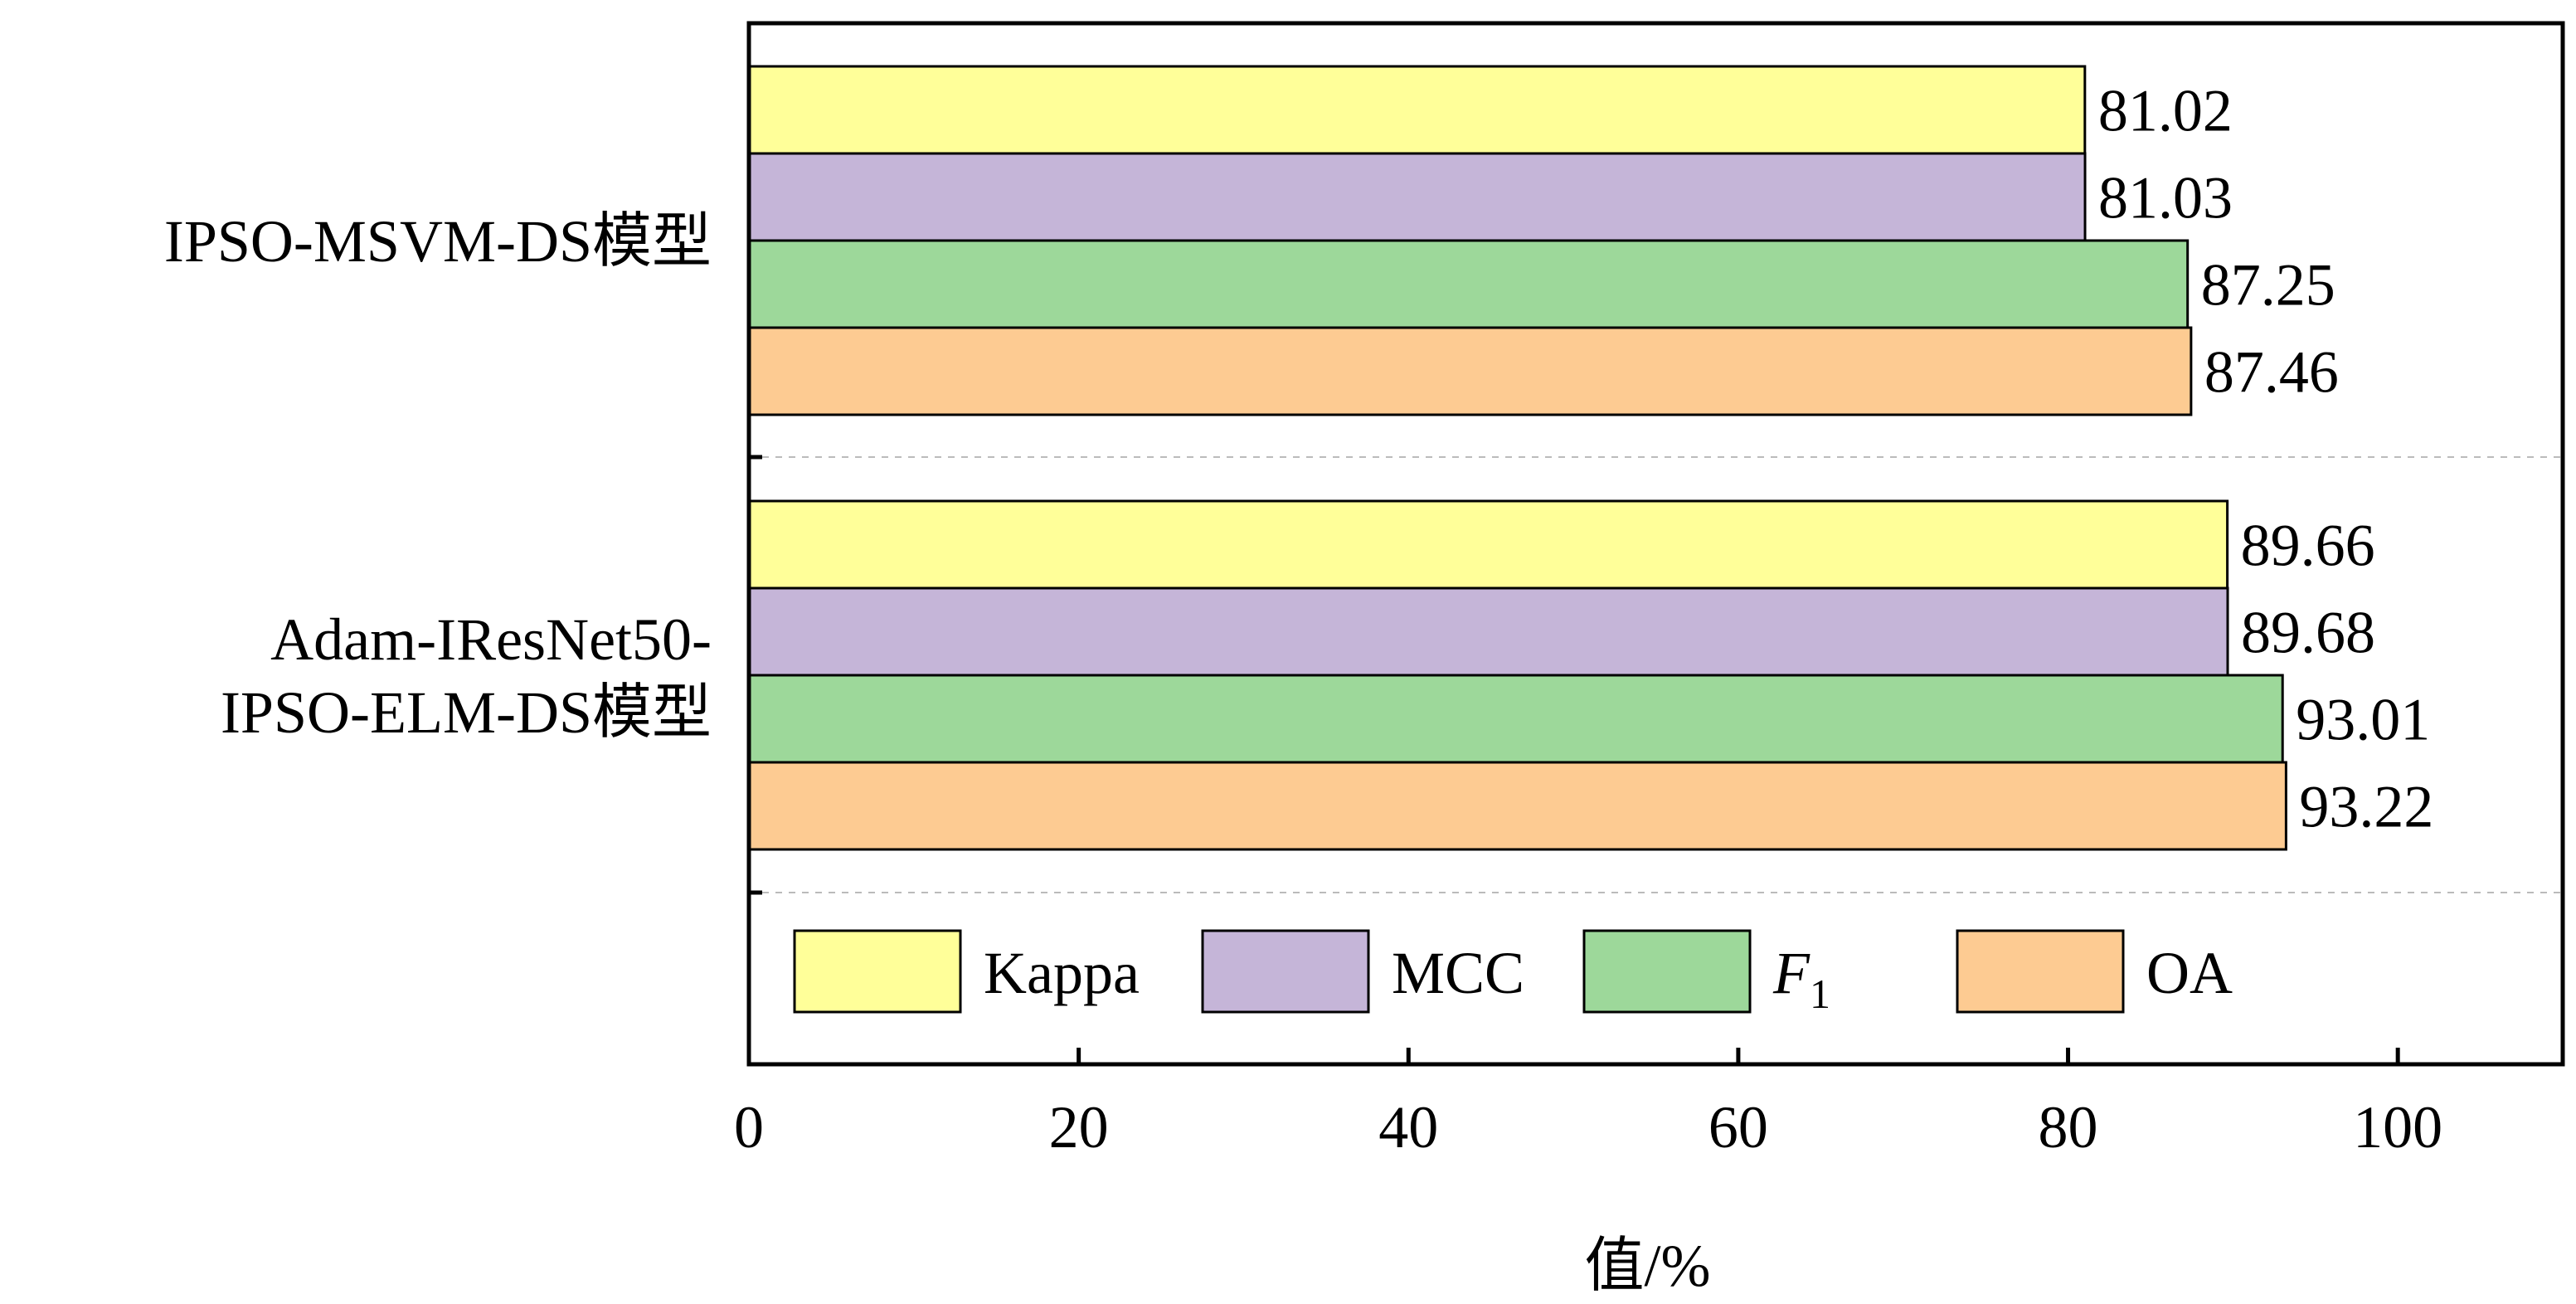  I want to click on value-label: 93.01, so click(2363, 720).